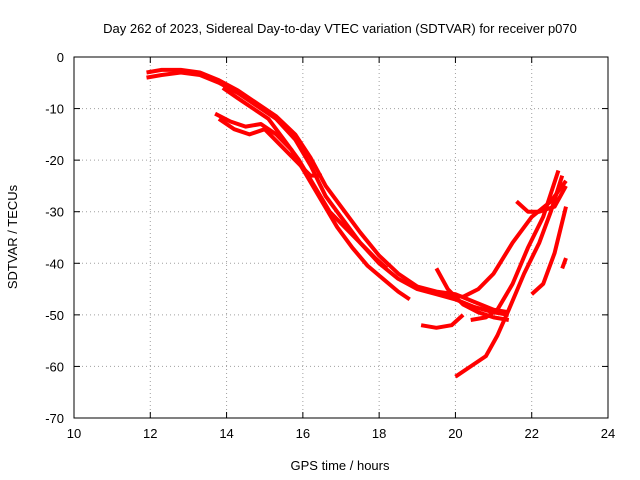 The width and height of the screenshot is (640, 480). I want to click on x-tick-label: 10, so click(74, 433).